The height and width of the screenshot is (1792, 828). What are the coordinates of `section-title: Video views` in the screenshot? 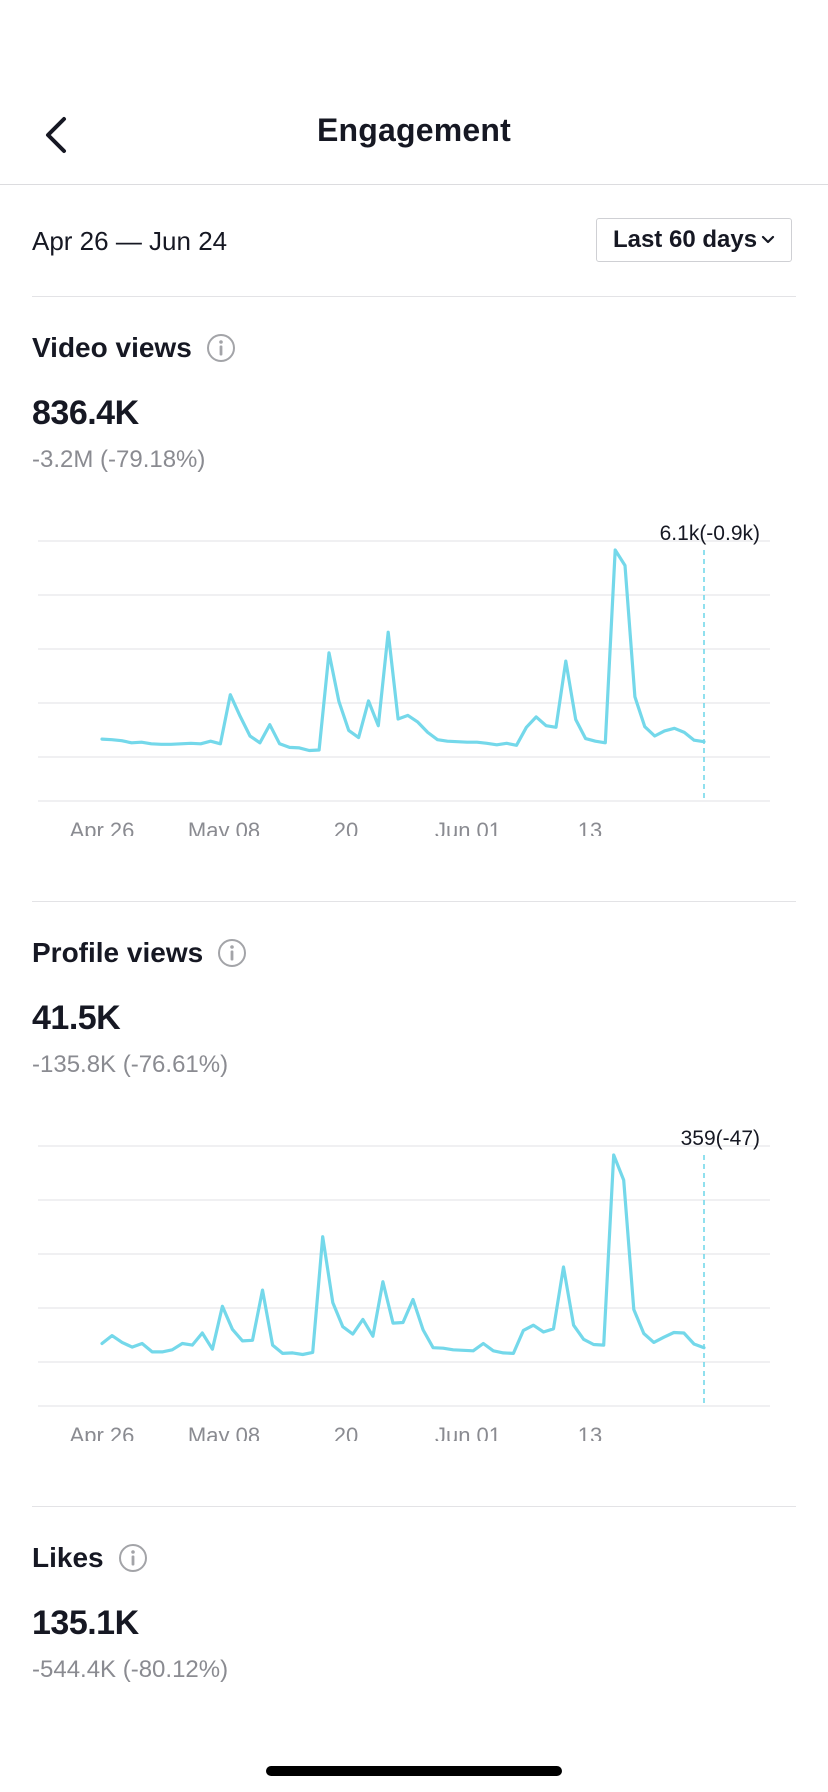 It's located at (112, 347).